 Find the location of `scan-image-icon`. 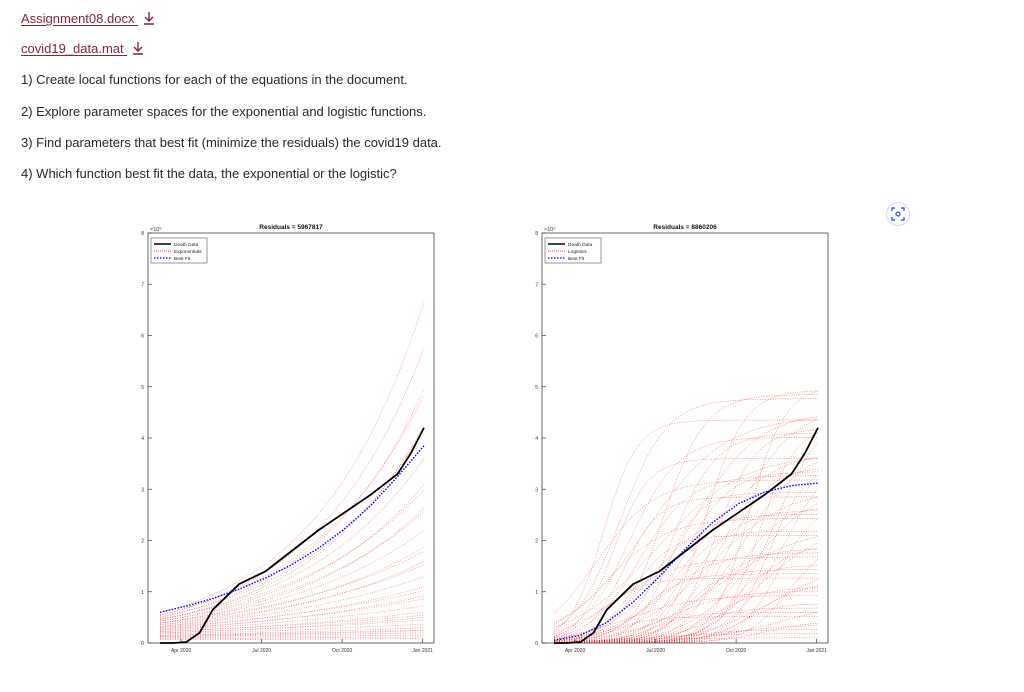

scan-image-icon is located at coordinates (898, 214).